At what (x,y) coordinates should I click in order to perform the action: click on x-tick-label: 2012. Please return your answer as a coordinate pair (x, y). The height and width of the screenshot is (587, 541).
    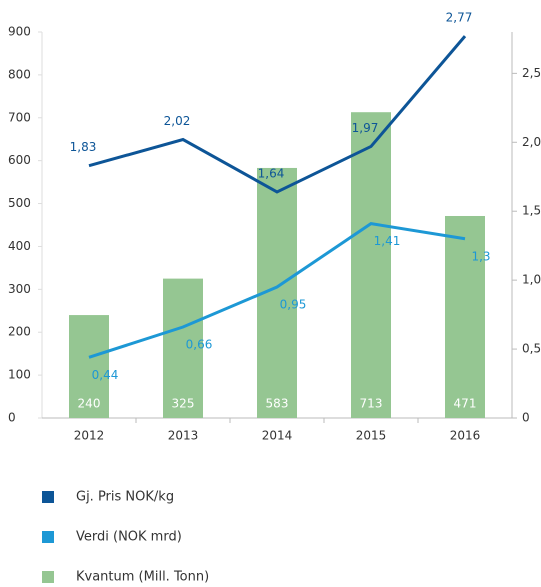
    Looking at the image, I should click on (89, 436).